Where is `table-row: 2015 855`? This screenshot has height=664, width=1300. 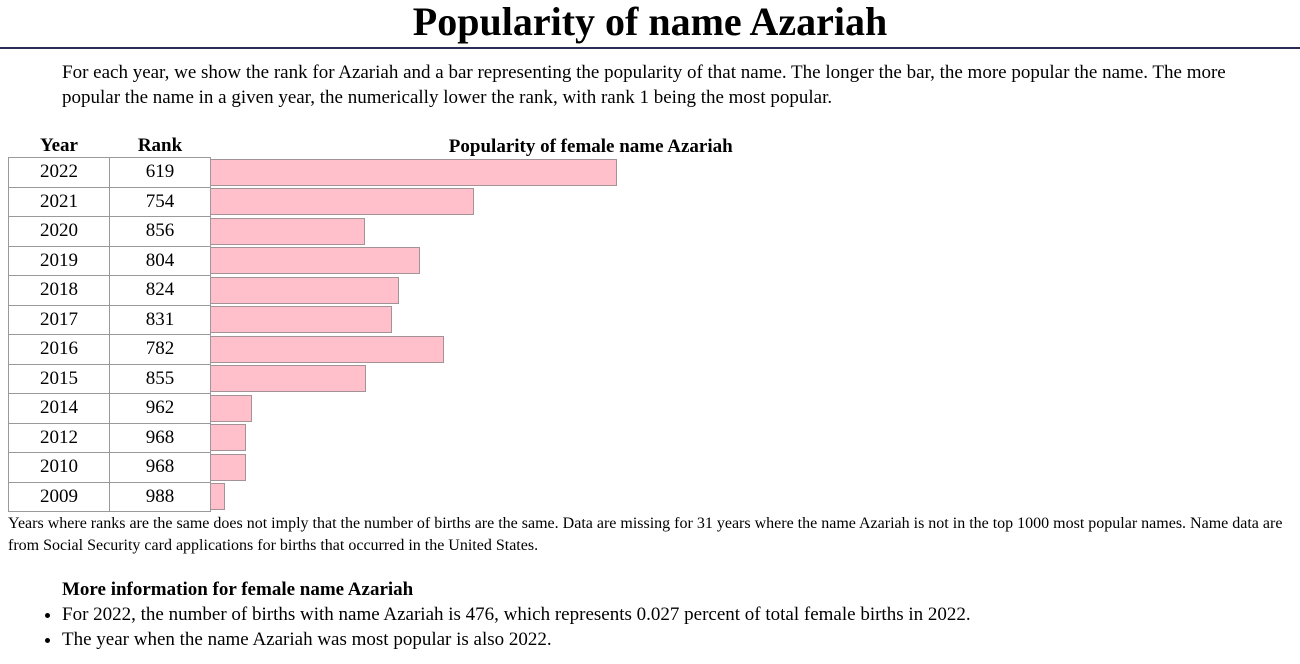
table-row: 2015 855 is located at coordinates (490, 378).